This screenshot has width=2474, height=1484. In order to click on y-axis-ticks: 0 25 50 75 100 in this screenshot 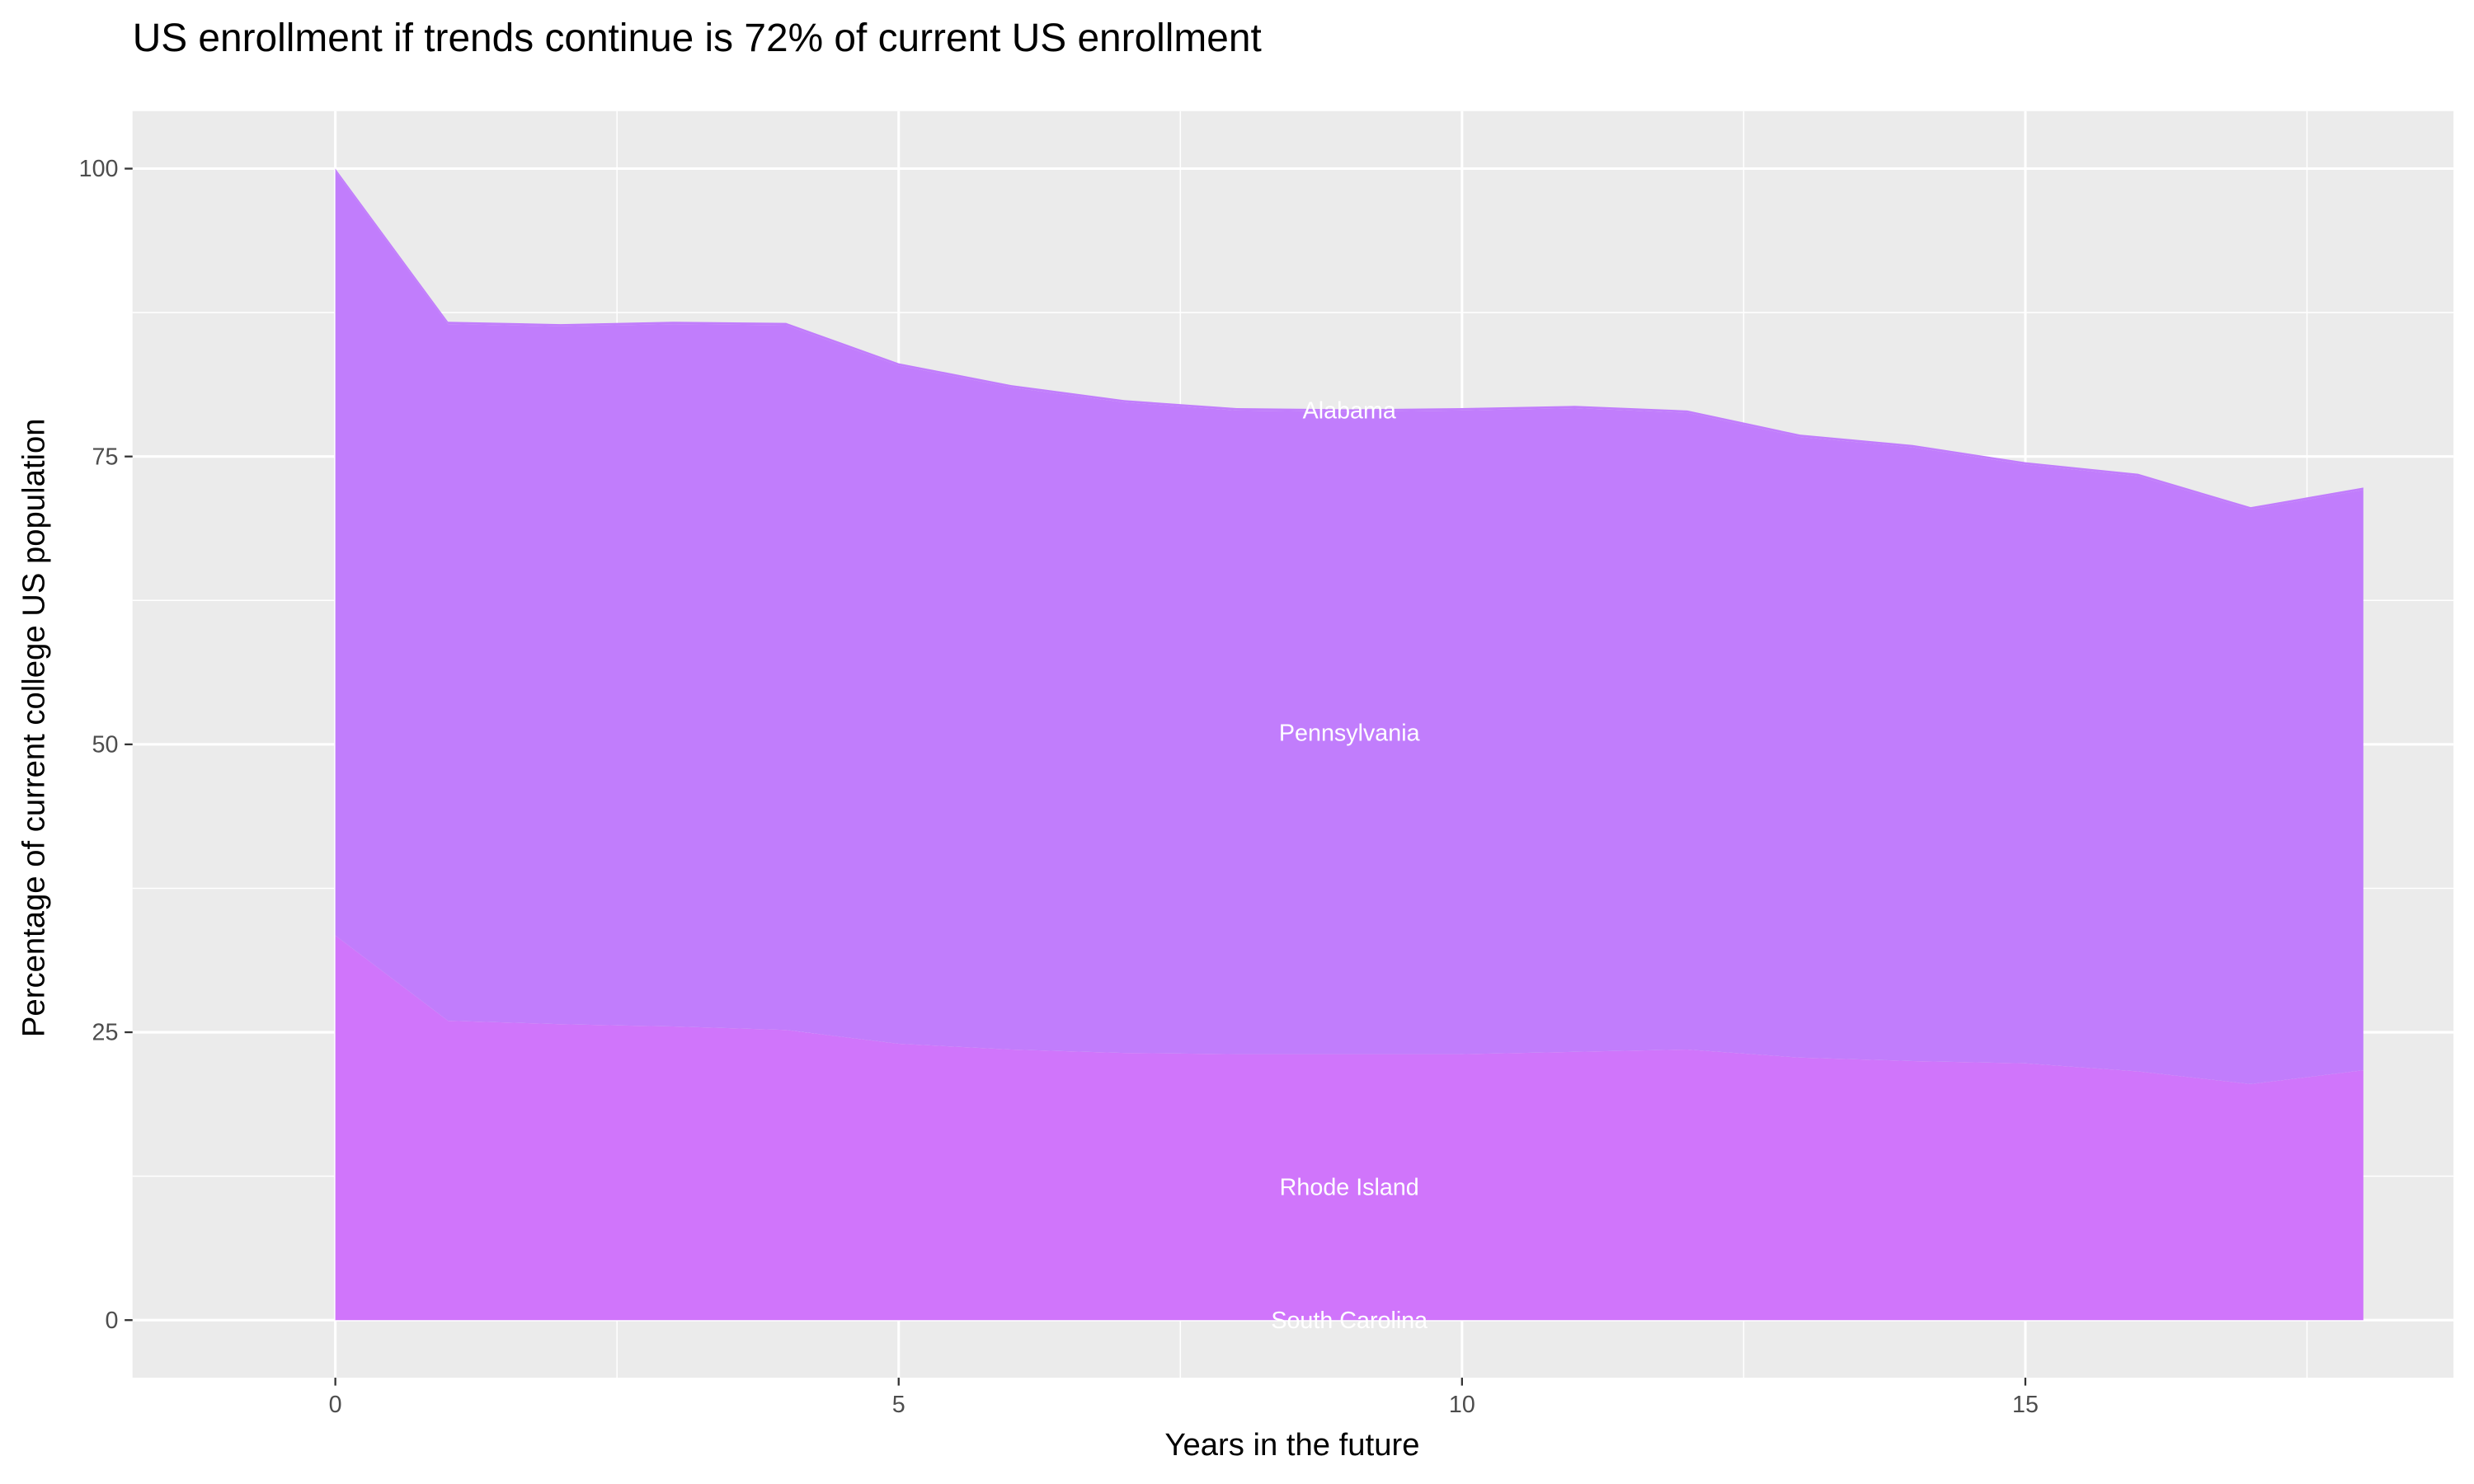, I will do `click(106, 745)`.